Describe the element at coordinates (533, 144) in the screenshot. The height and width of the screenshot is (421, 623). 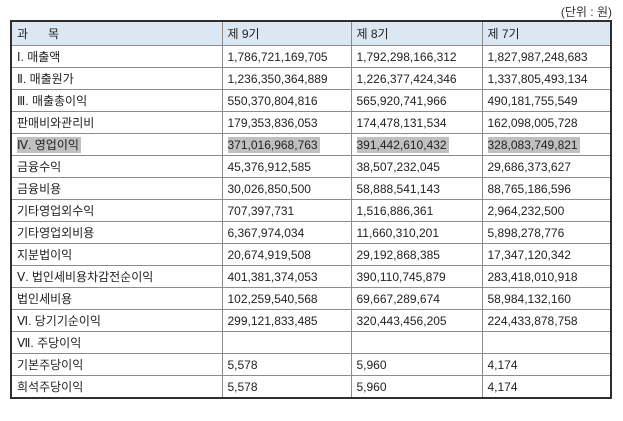
I see `value-text: 328,083,749,821` at that location.